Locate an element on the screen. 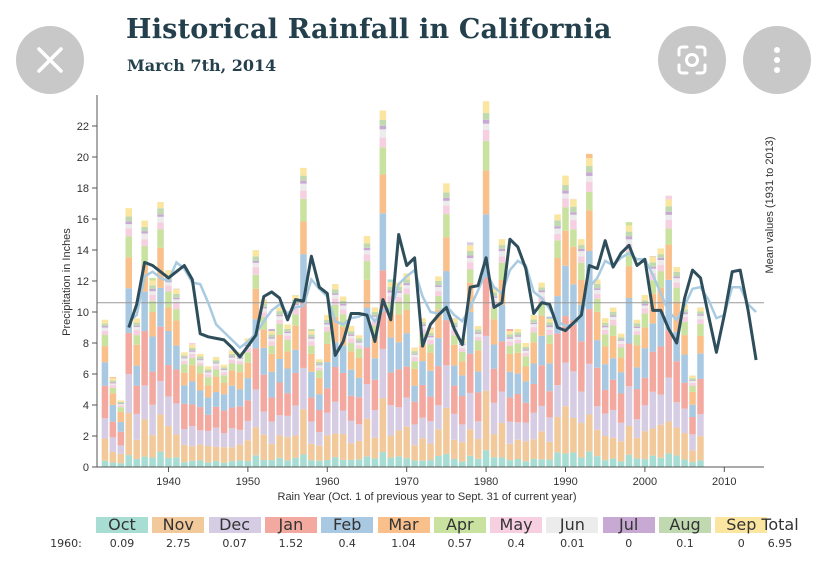 This screenshot has height=569, width=828. y-tick-label: 10 is located at coordinates (83, 313).